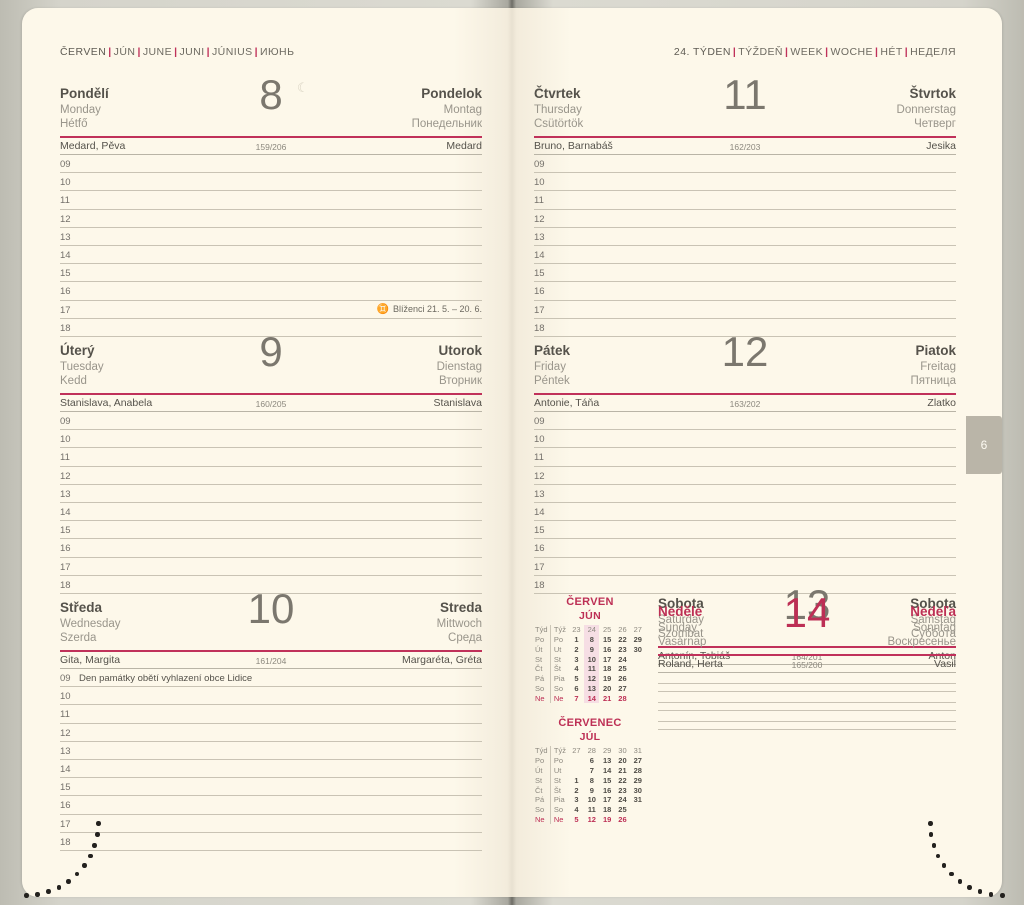  I want to click on mini-calendar-day: 11, so click(591, 810).